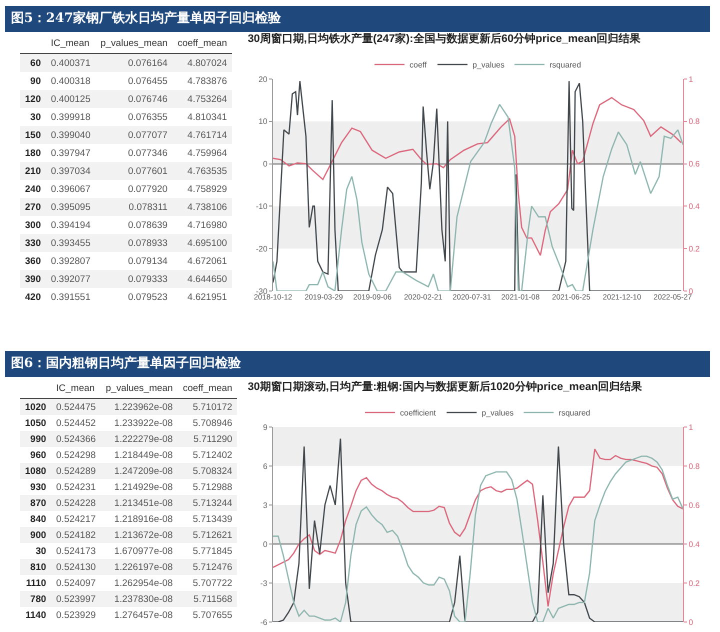  What do you see at coordinates (139, 567) in the screenshot?
I see `data-label: 1.226197e-08` at bounding box center [139, 567].